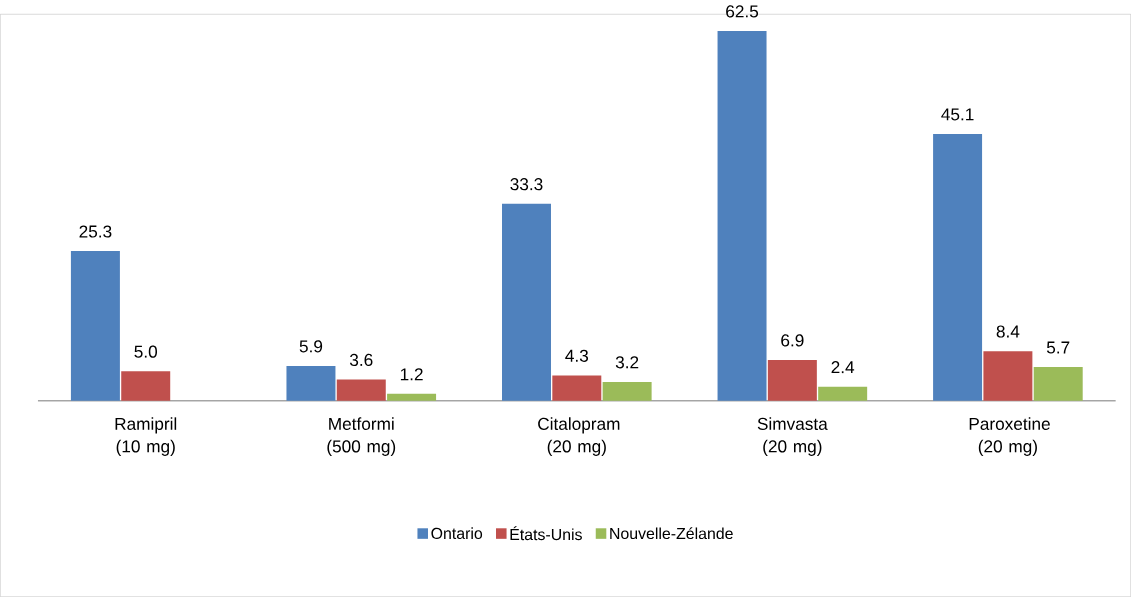 This screenshot has height=597, width=1131. I want to click on data-label: 5.9, so click(311, 346).